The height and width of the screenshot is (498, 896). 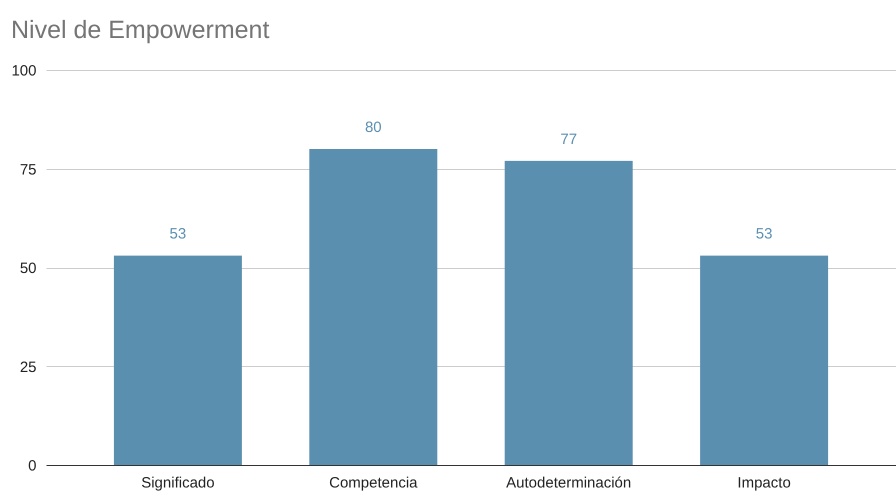 I want to click on y-tick-label: 25, so click(x=28, y=367).